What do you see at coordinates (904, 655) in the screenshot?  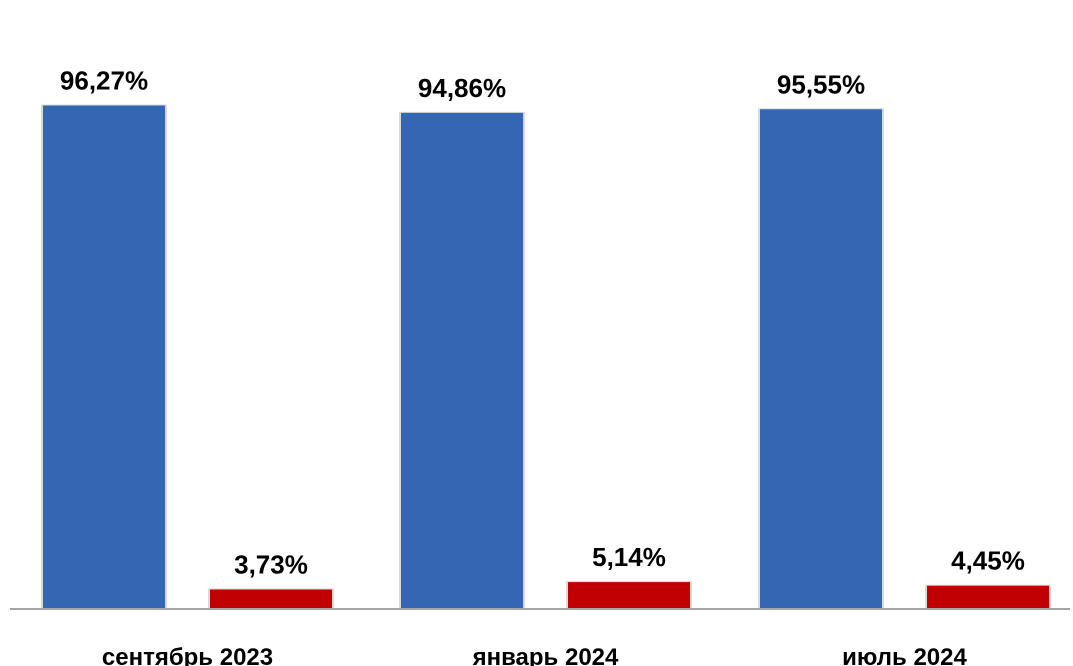 I see `category-label-2: июль 2024` at bounding box center [904, 655].